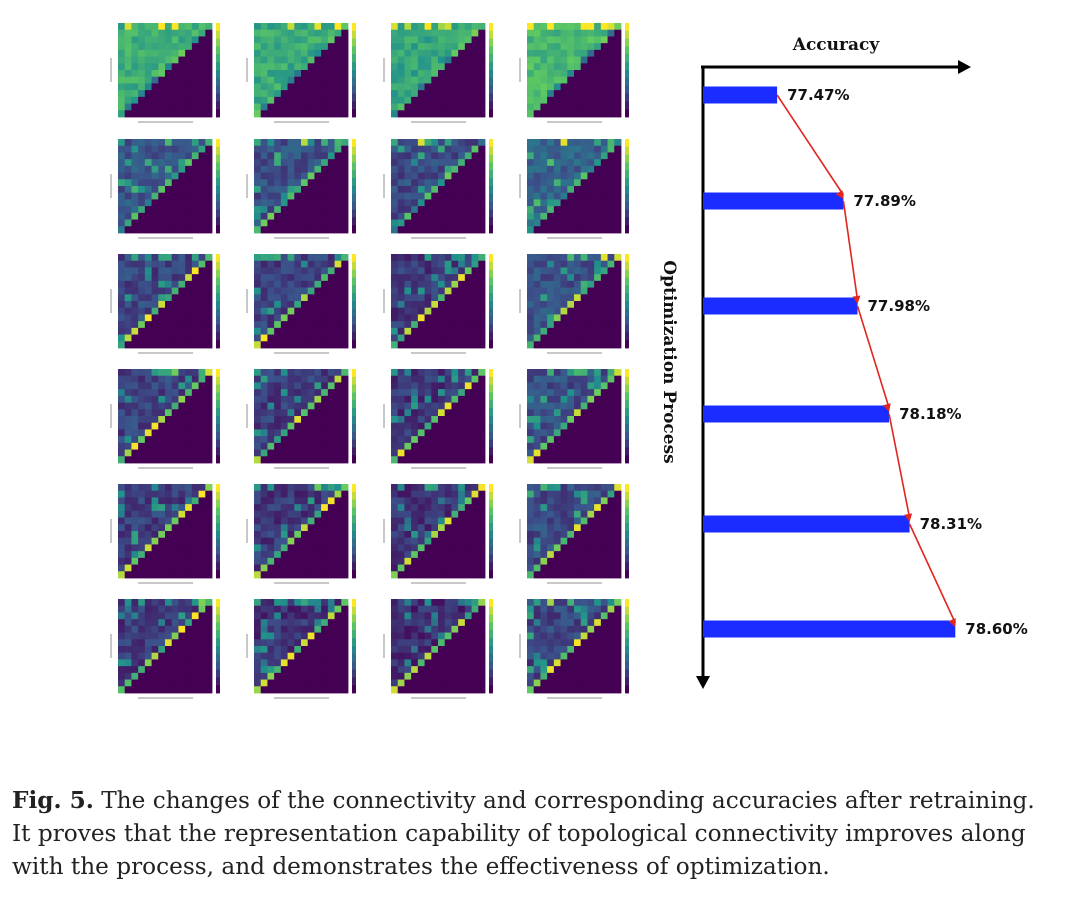  Describe the element at coordinates (53, 800) in the screenshot. I see `caption-label: Fig. 5.` at that location.